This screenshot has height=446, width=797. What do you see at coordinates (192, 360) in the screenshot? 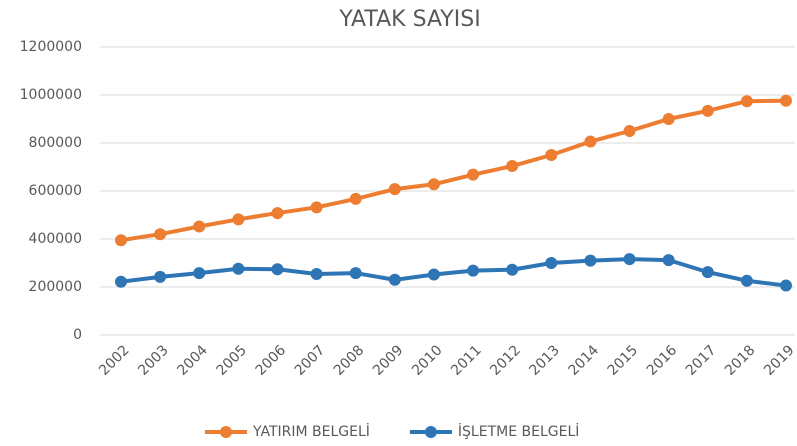
I see `x-tick-label: 2004` at bounding box center [192, 360].